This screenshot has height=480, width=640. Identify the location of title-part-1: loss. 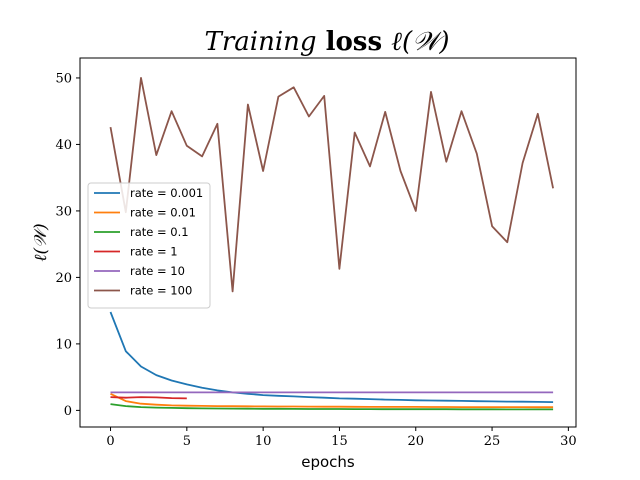
(354, 42).